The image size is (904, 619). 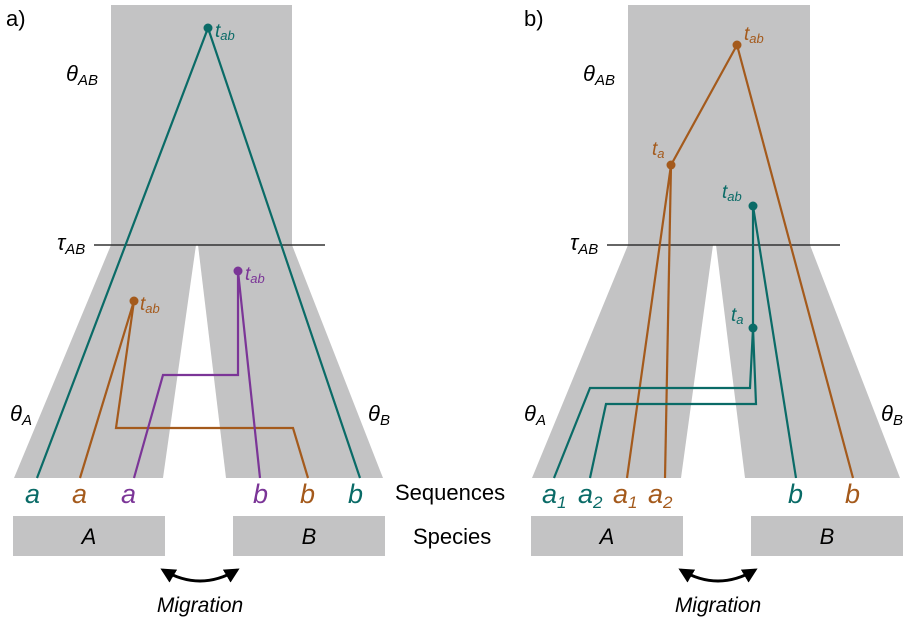 What do you see at coordinates (534, 18) in the screenshot?
I see `panel-b-label: b)` at bounding box center [534, 18].